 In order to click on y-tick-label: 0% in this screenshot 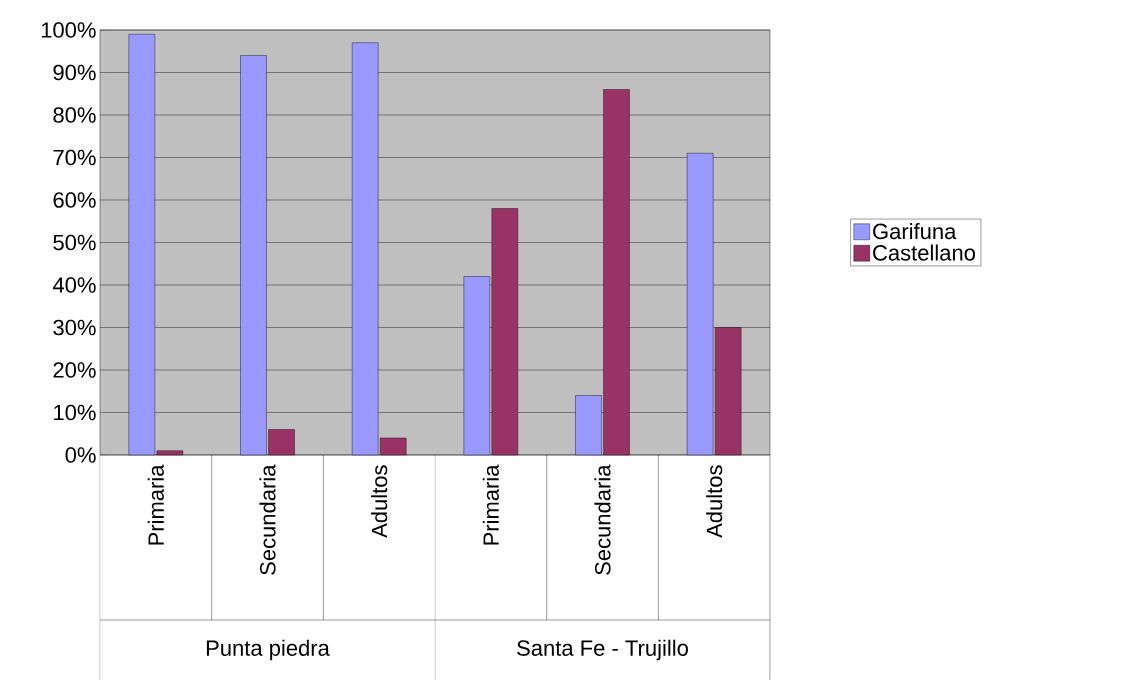, I will do `click(80, 455)`.